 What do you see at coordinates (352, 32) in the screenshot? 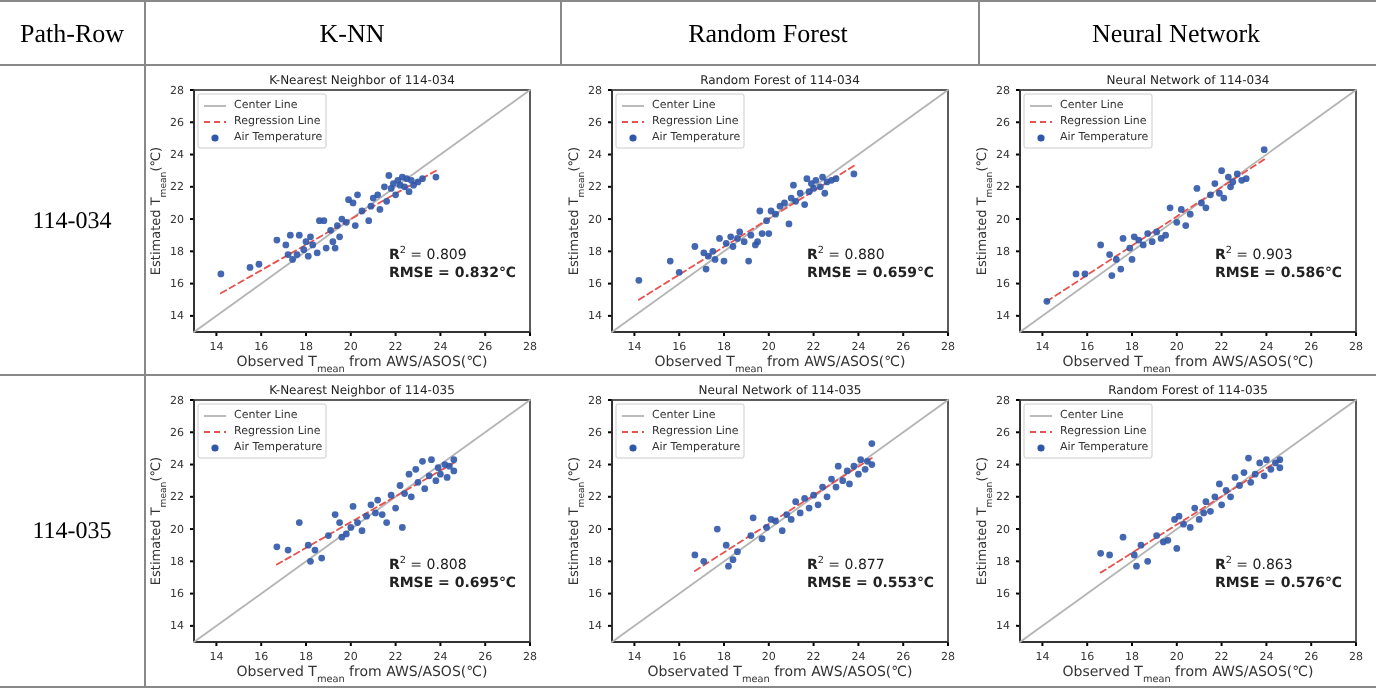
I see `text: K-NN` at bounding box center [352, 32].